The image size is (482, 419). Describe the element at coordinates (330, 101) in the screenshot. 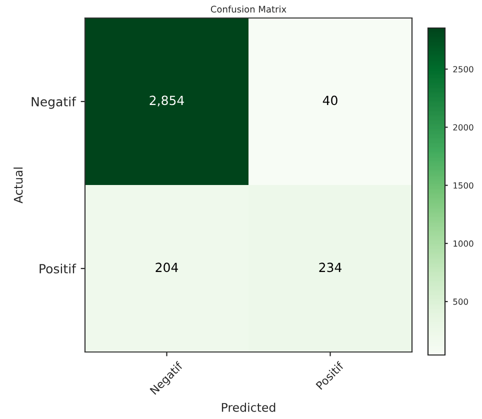

I see `data-label: 40` at that location.